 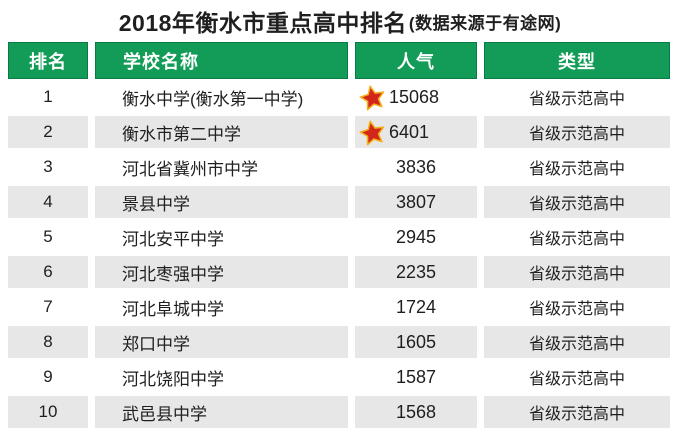 I want to click on title-main: 2018年衡水市重点高中排名, so click(x=262, y=23).